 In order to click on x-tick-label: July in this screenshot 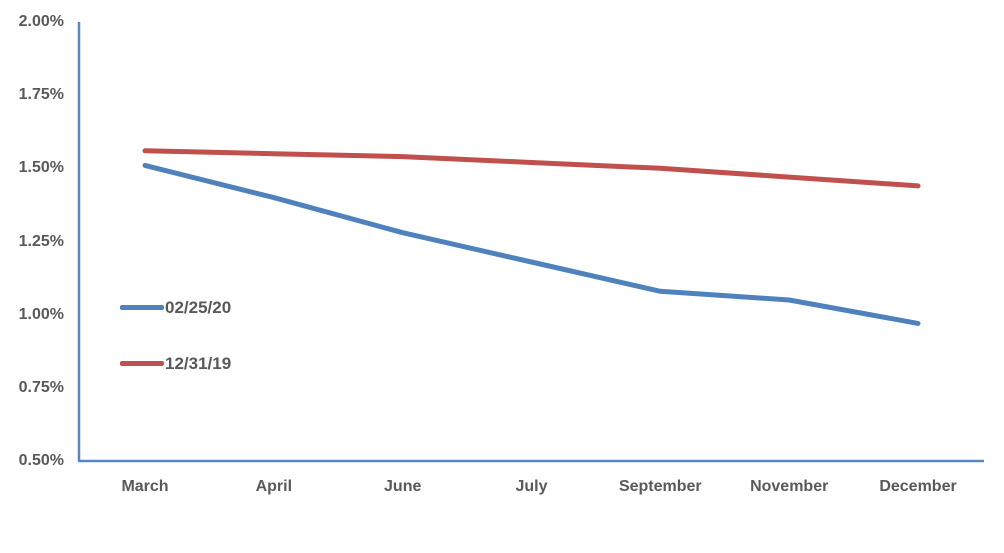, I will do `click(531, 486)`.